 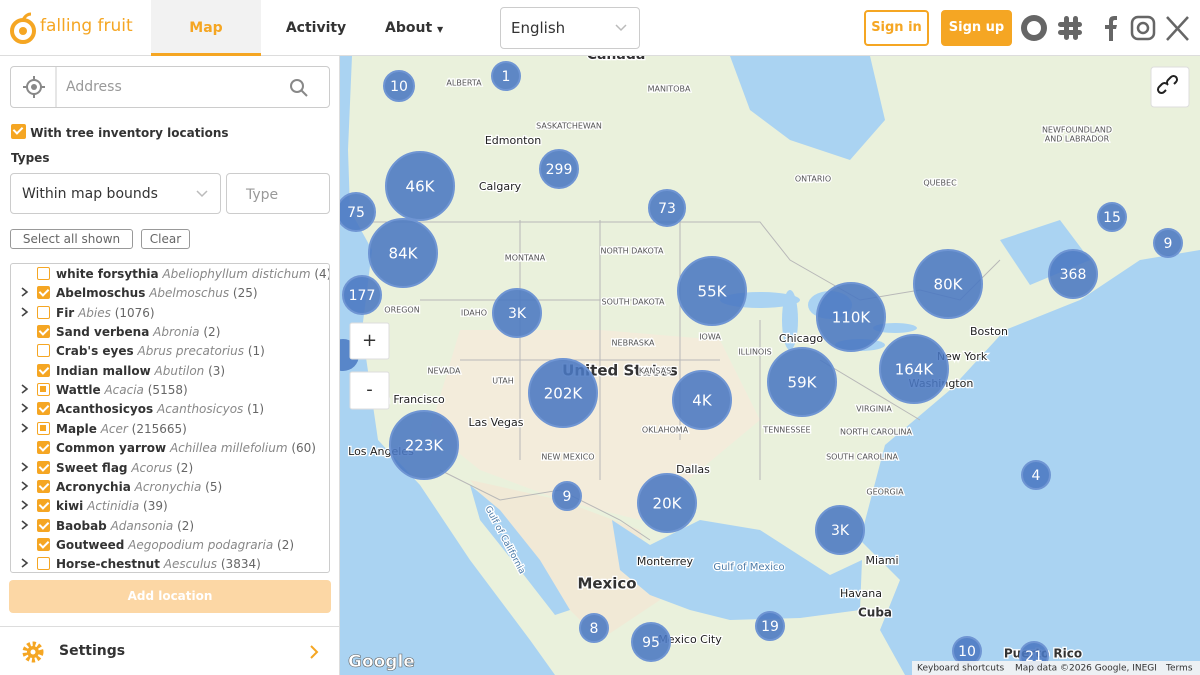 I want to click on terms: Terms, so click(x=1179, y=669).